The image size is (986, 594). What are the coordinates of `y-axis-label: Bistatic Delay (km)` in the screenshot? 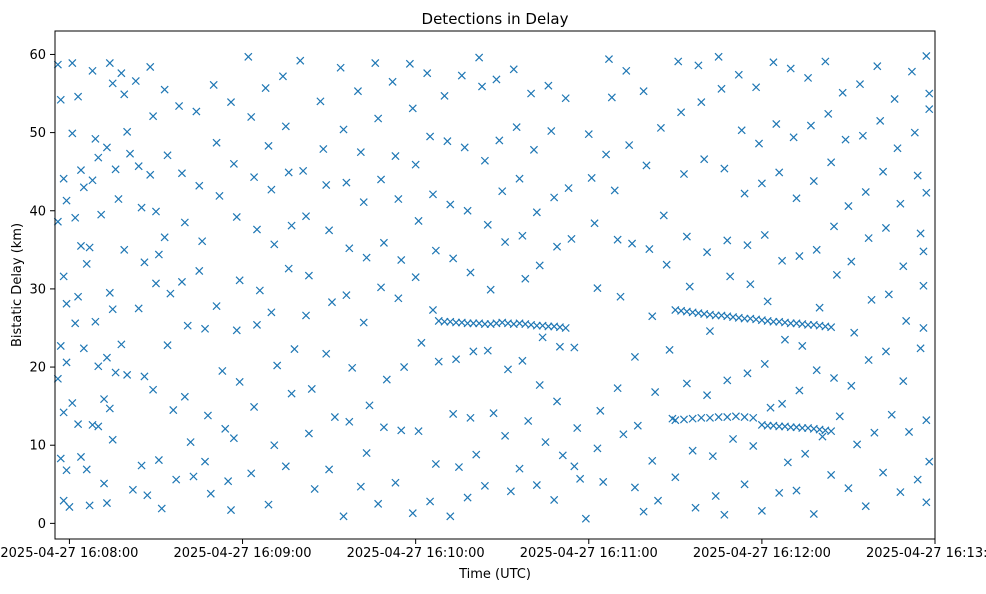 It's located at (17, 285).